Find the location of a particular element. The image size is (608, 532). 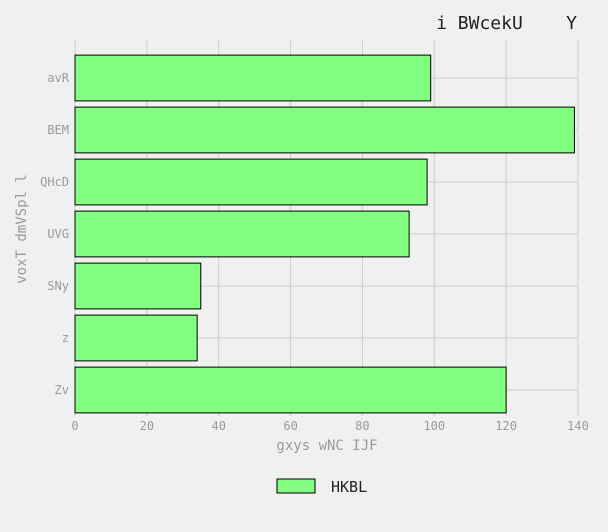

bar-SNy is located at coordinates (138, 286).